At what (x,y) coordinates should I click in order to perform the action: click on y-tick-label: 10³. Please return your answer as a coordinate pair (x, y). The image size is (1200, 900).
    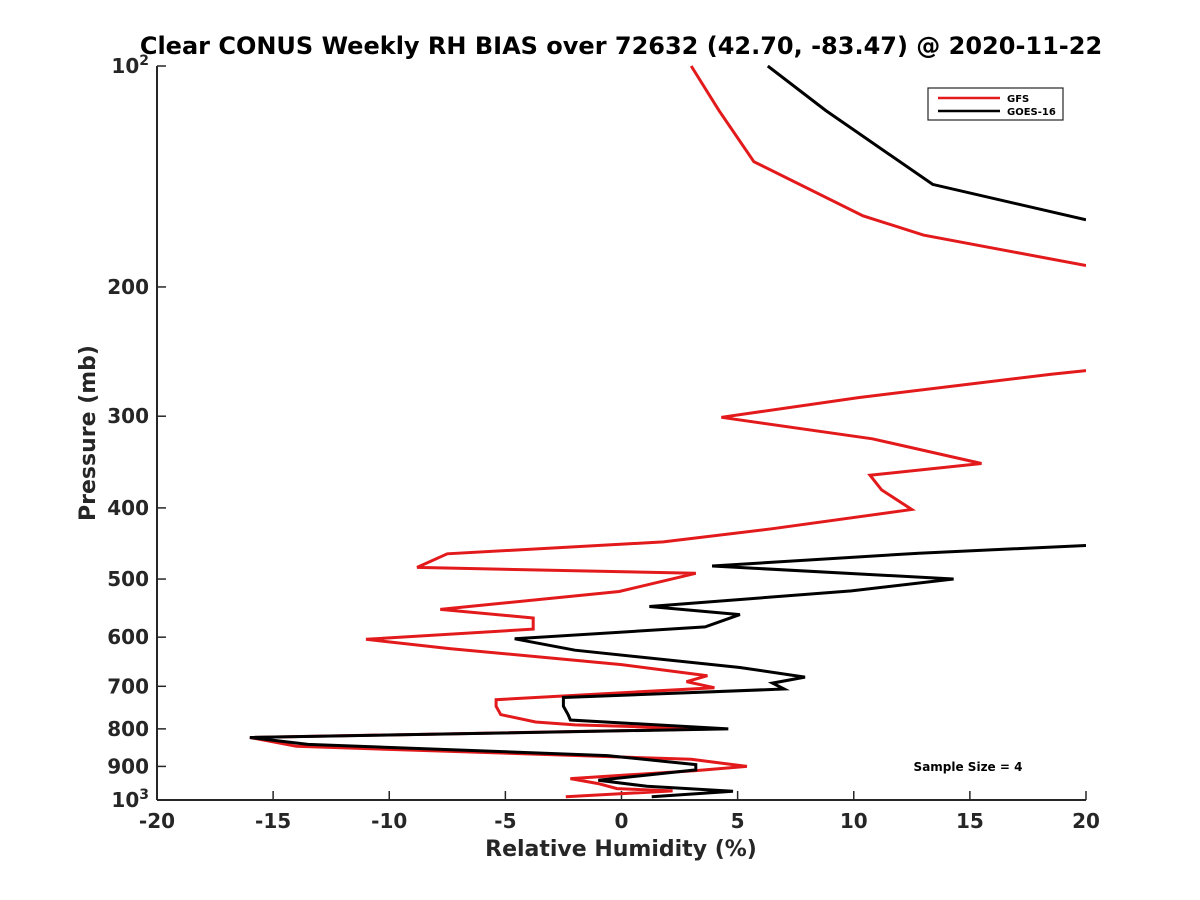
    Looking at the image, I should click on (130, 799).